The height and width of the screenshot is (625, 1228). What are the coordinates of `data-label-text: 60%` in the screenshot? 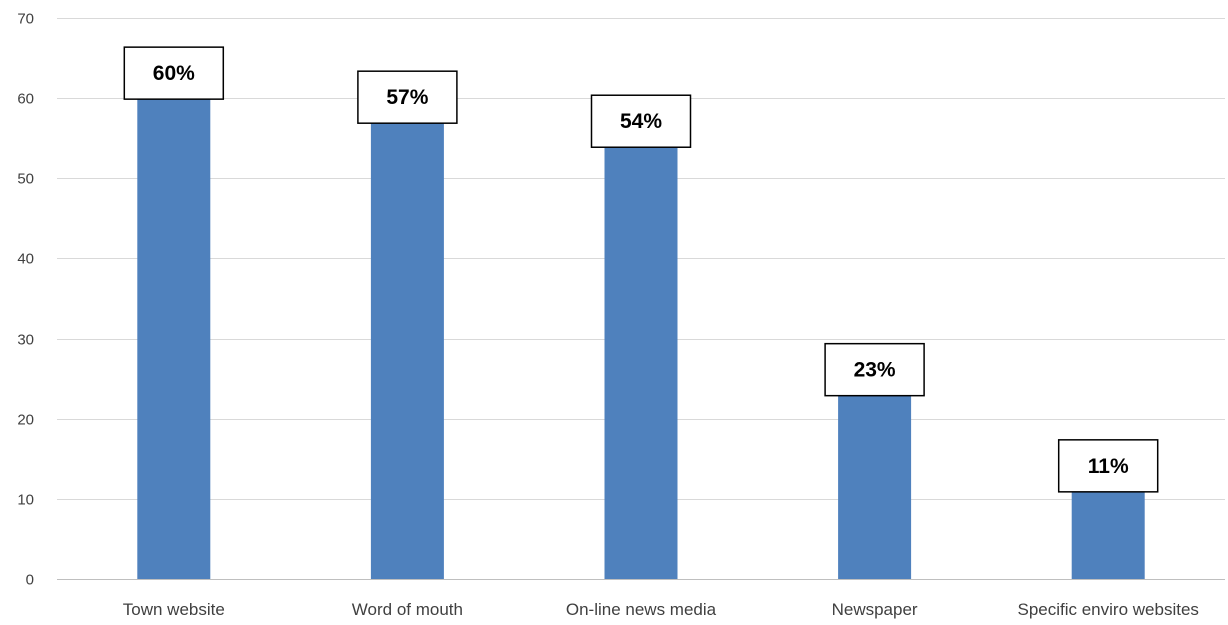 It's located at (174, 73).